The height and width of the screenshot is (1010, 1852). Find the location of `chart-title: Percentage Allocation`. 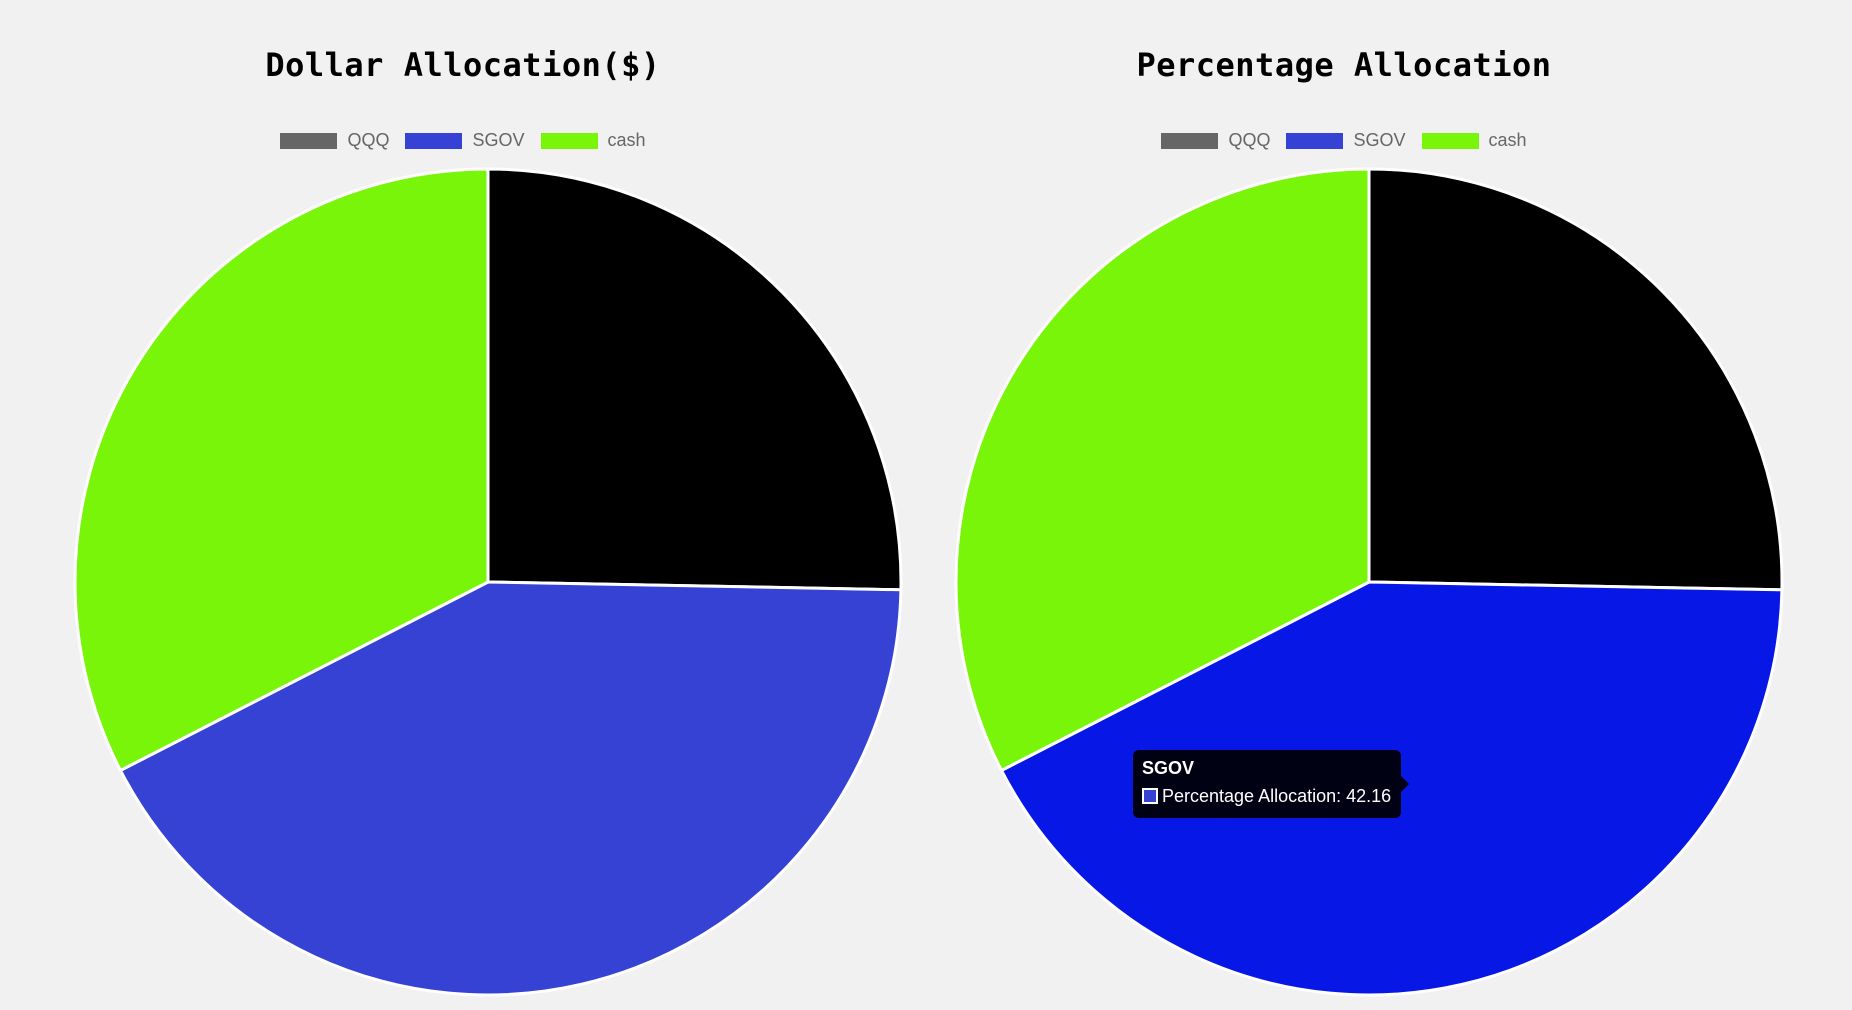

chart-title: Percentage Allocation is located at coordinates (1344, 65).